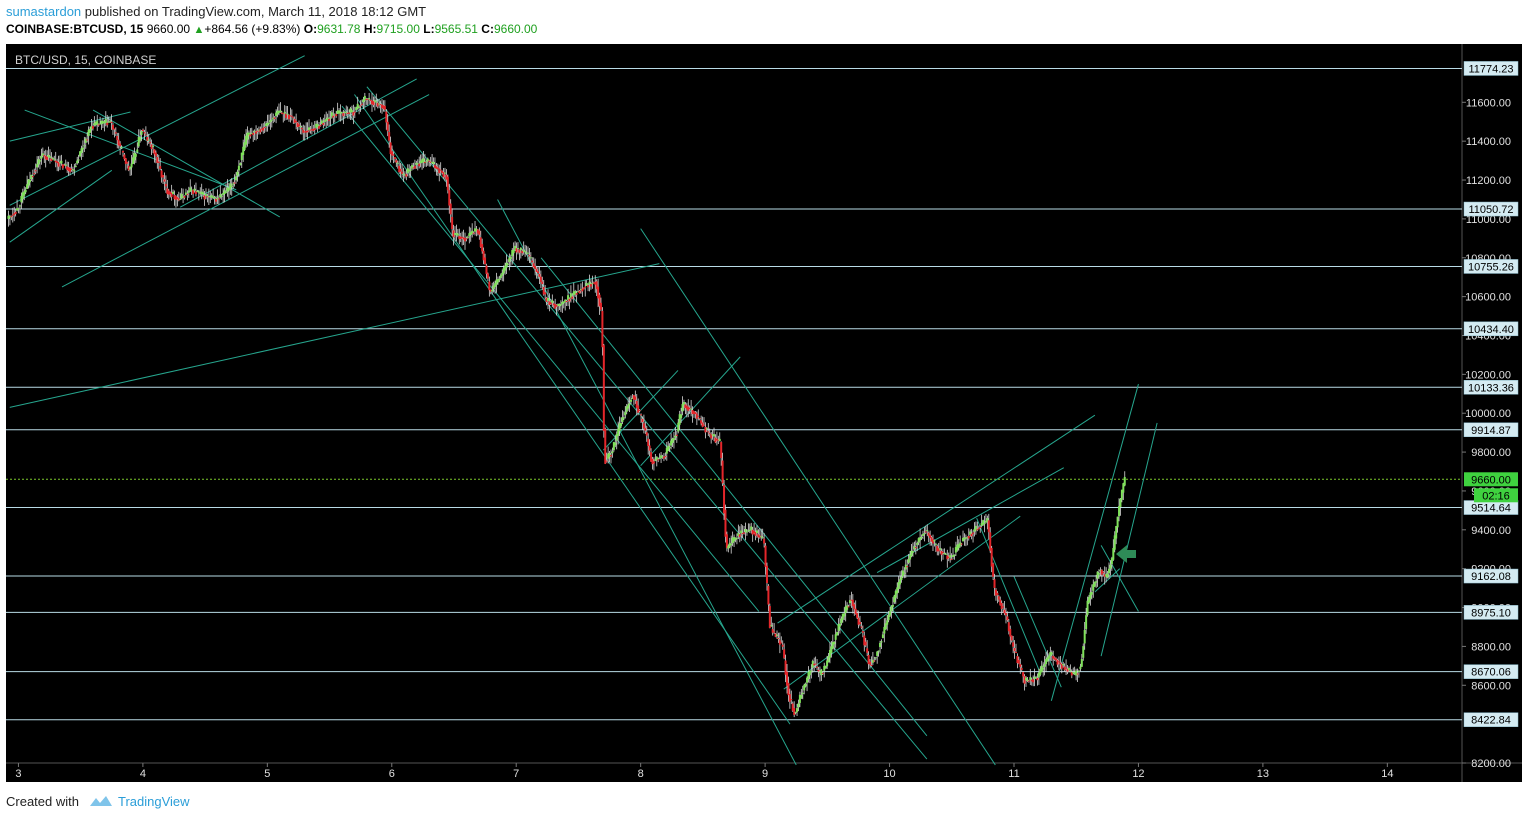  I want to click on level-price-label: 8422.84, so click(1491, 721).